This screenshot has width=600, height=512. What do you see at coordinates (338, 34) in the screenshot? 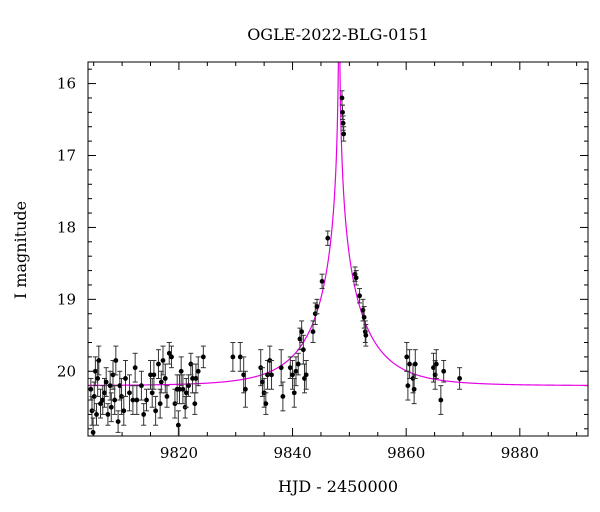
I see `chart-title: OGLE-2022-BLG-0151` at bounding box center [338, 34].